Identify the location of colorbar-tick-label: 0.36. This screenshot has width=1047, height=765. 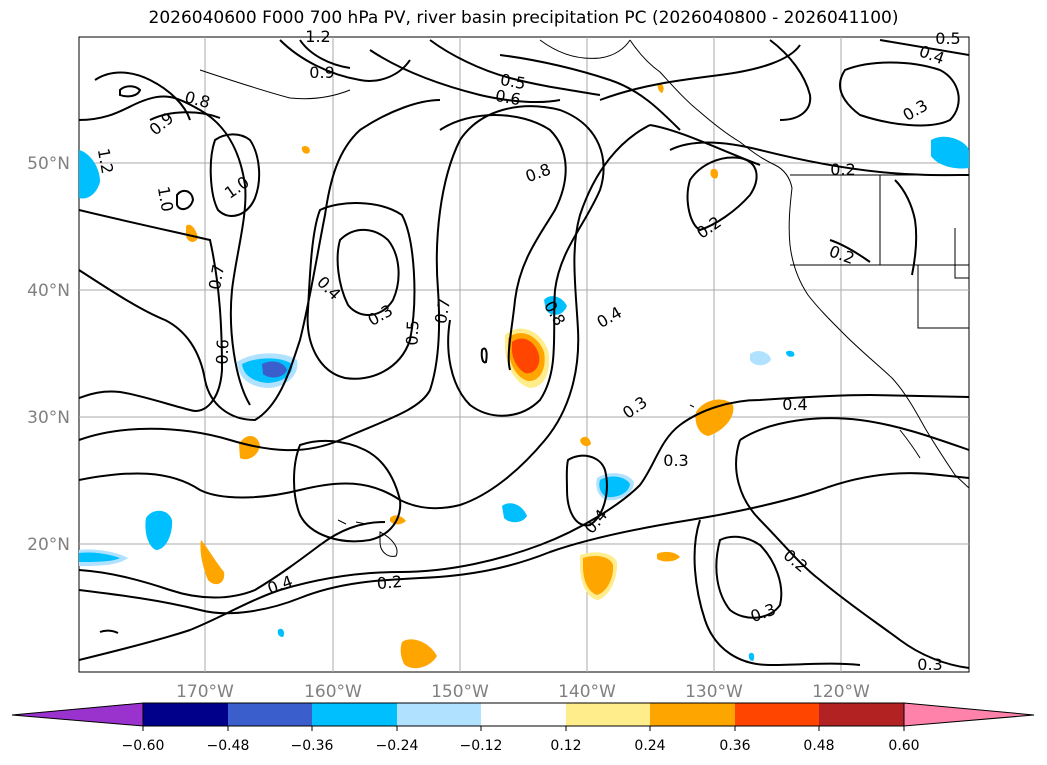
(734, 746).